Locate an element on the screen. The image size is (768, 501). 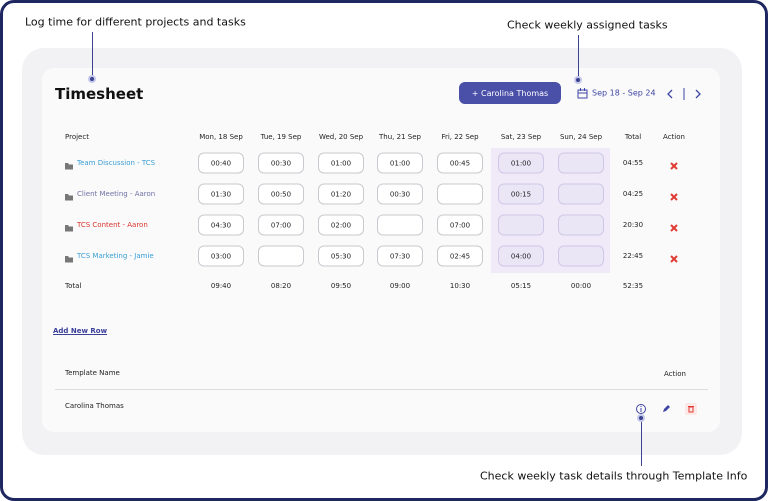
column-header: Sat, 23 Sep is located at coordinates (521, 137).